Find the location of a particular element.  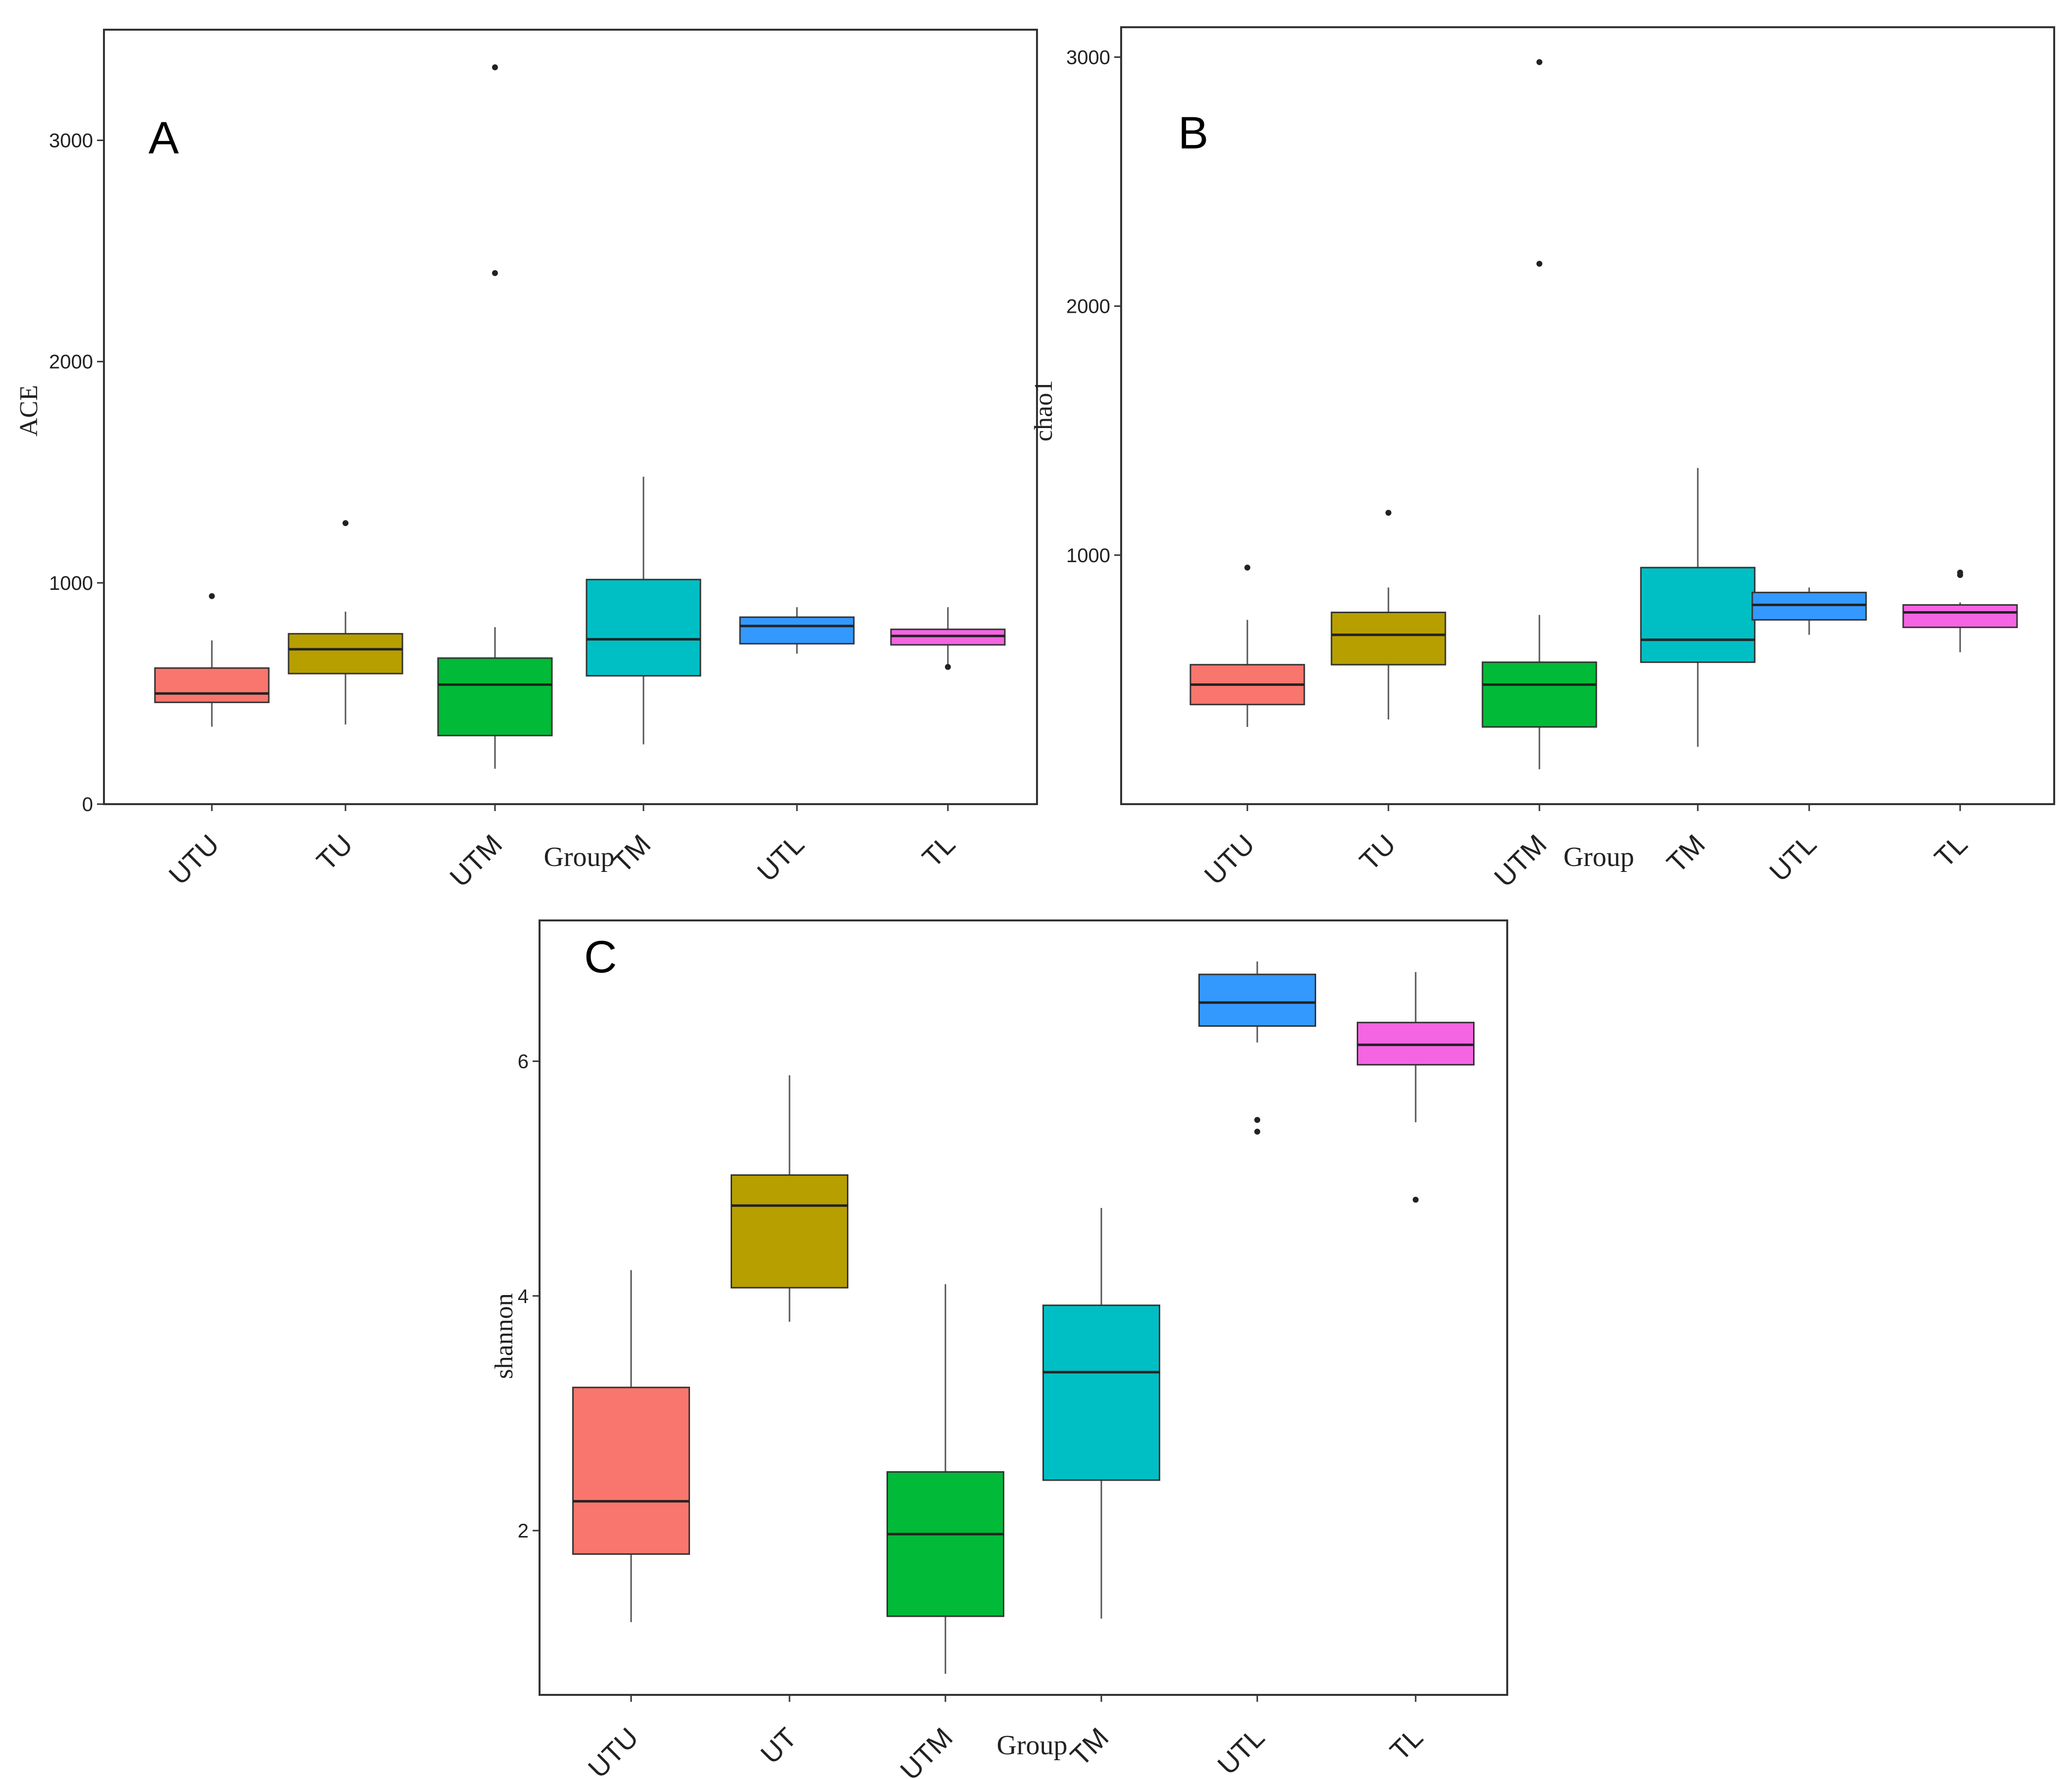

y-axis-label: chao1 is located at coordinates (1044, 410).